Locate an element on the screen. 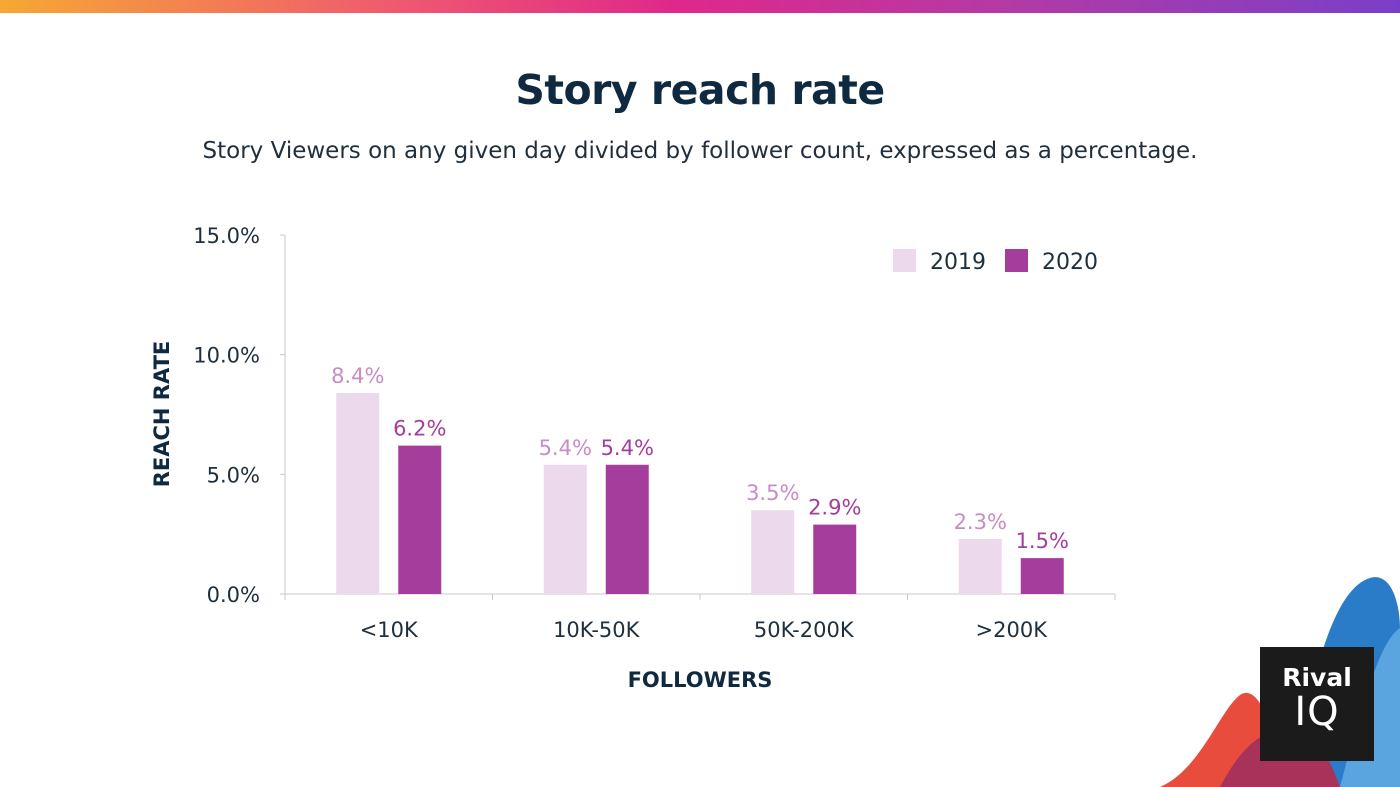 The height and width of the screenshot is (787, 1400). y-tick-label: 5.0% is located at coordinates (233, 475).